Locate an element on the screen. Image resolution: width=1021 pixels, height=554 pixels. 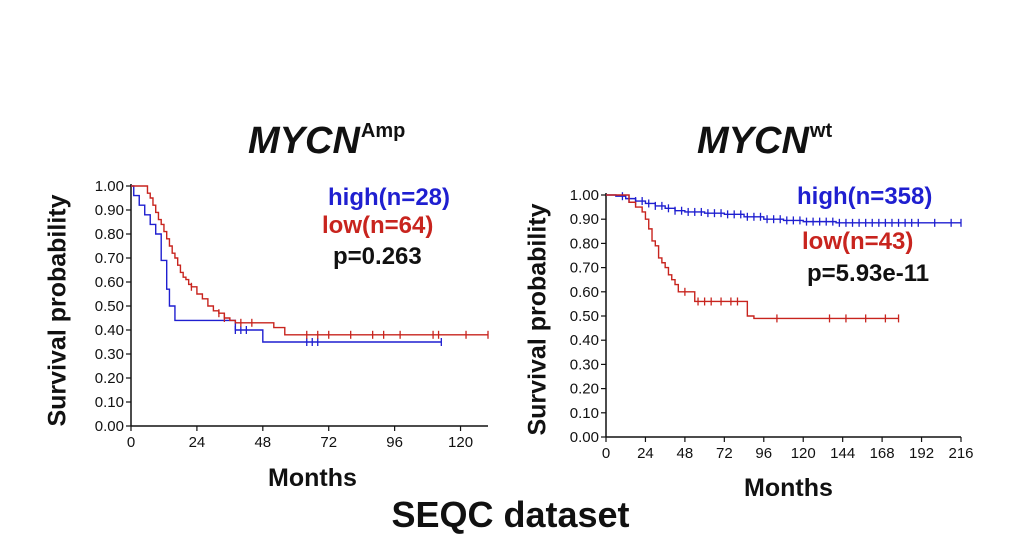
panel2-y-tick-label: 1.00 is located at coordinates (584, 195).